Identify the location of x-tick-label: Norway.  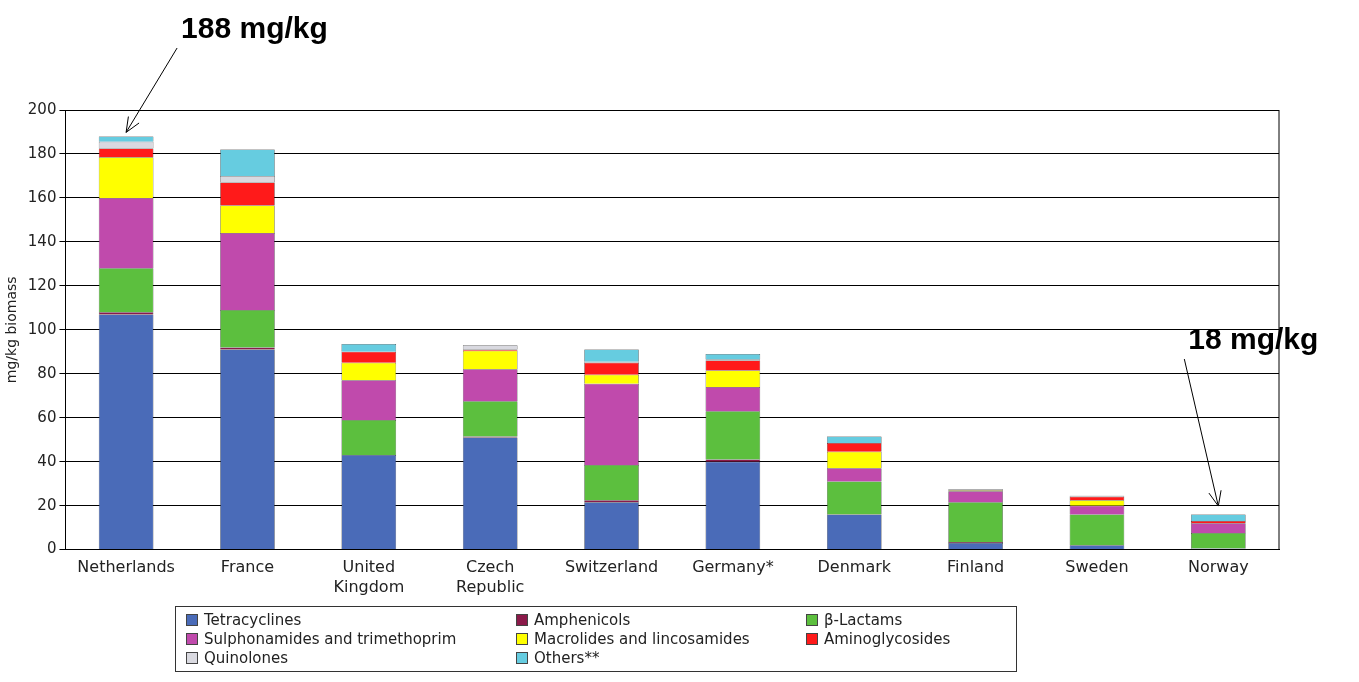
(1218, 567).